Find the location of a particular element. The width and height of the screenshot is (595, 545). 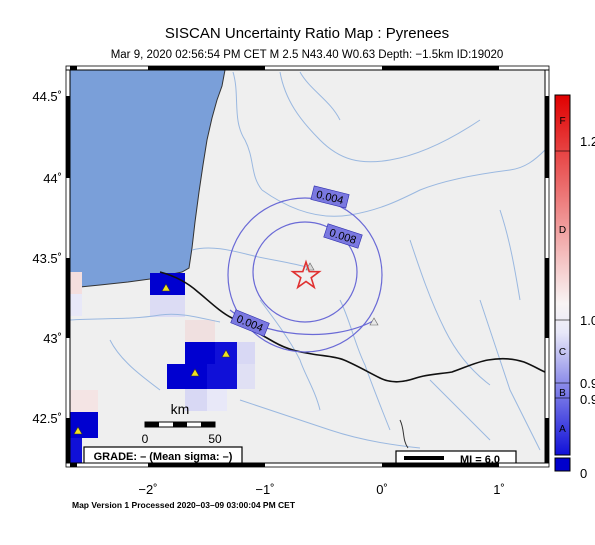

grade-label: D is located at coordinates (562, 230).